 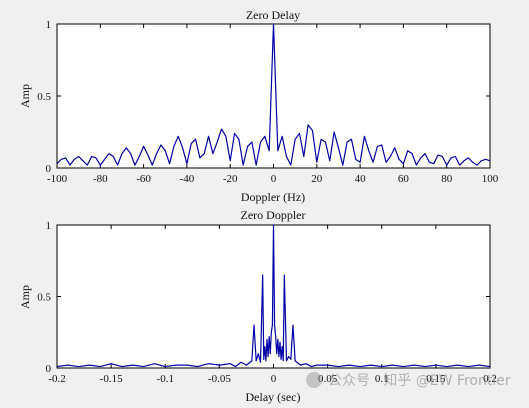 I want to click on y-tick-label-bottom: 1, so click(x=49, y=226).